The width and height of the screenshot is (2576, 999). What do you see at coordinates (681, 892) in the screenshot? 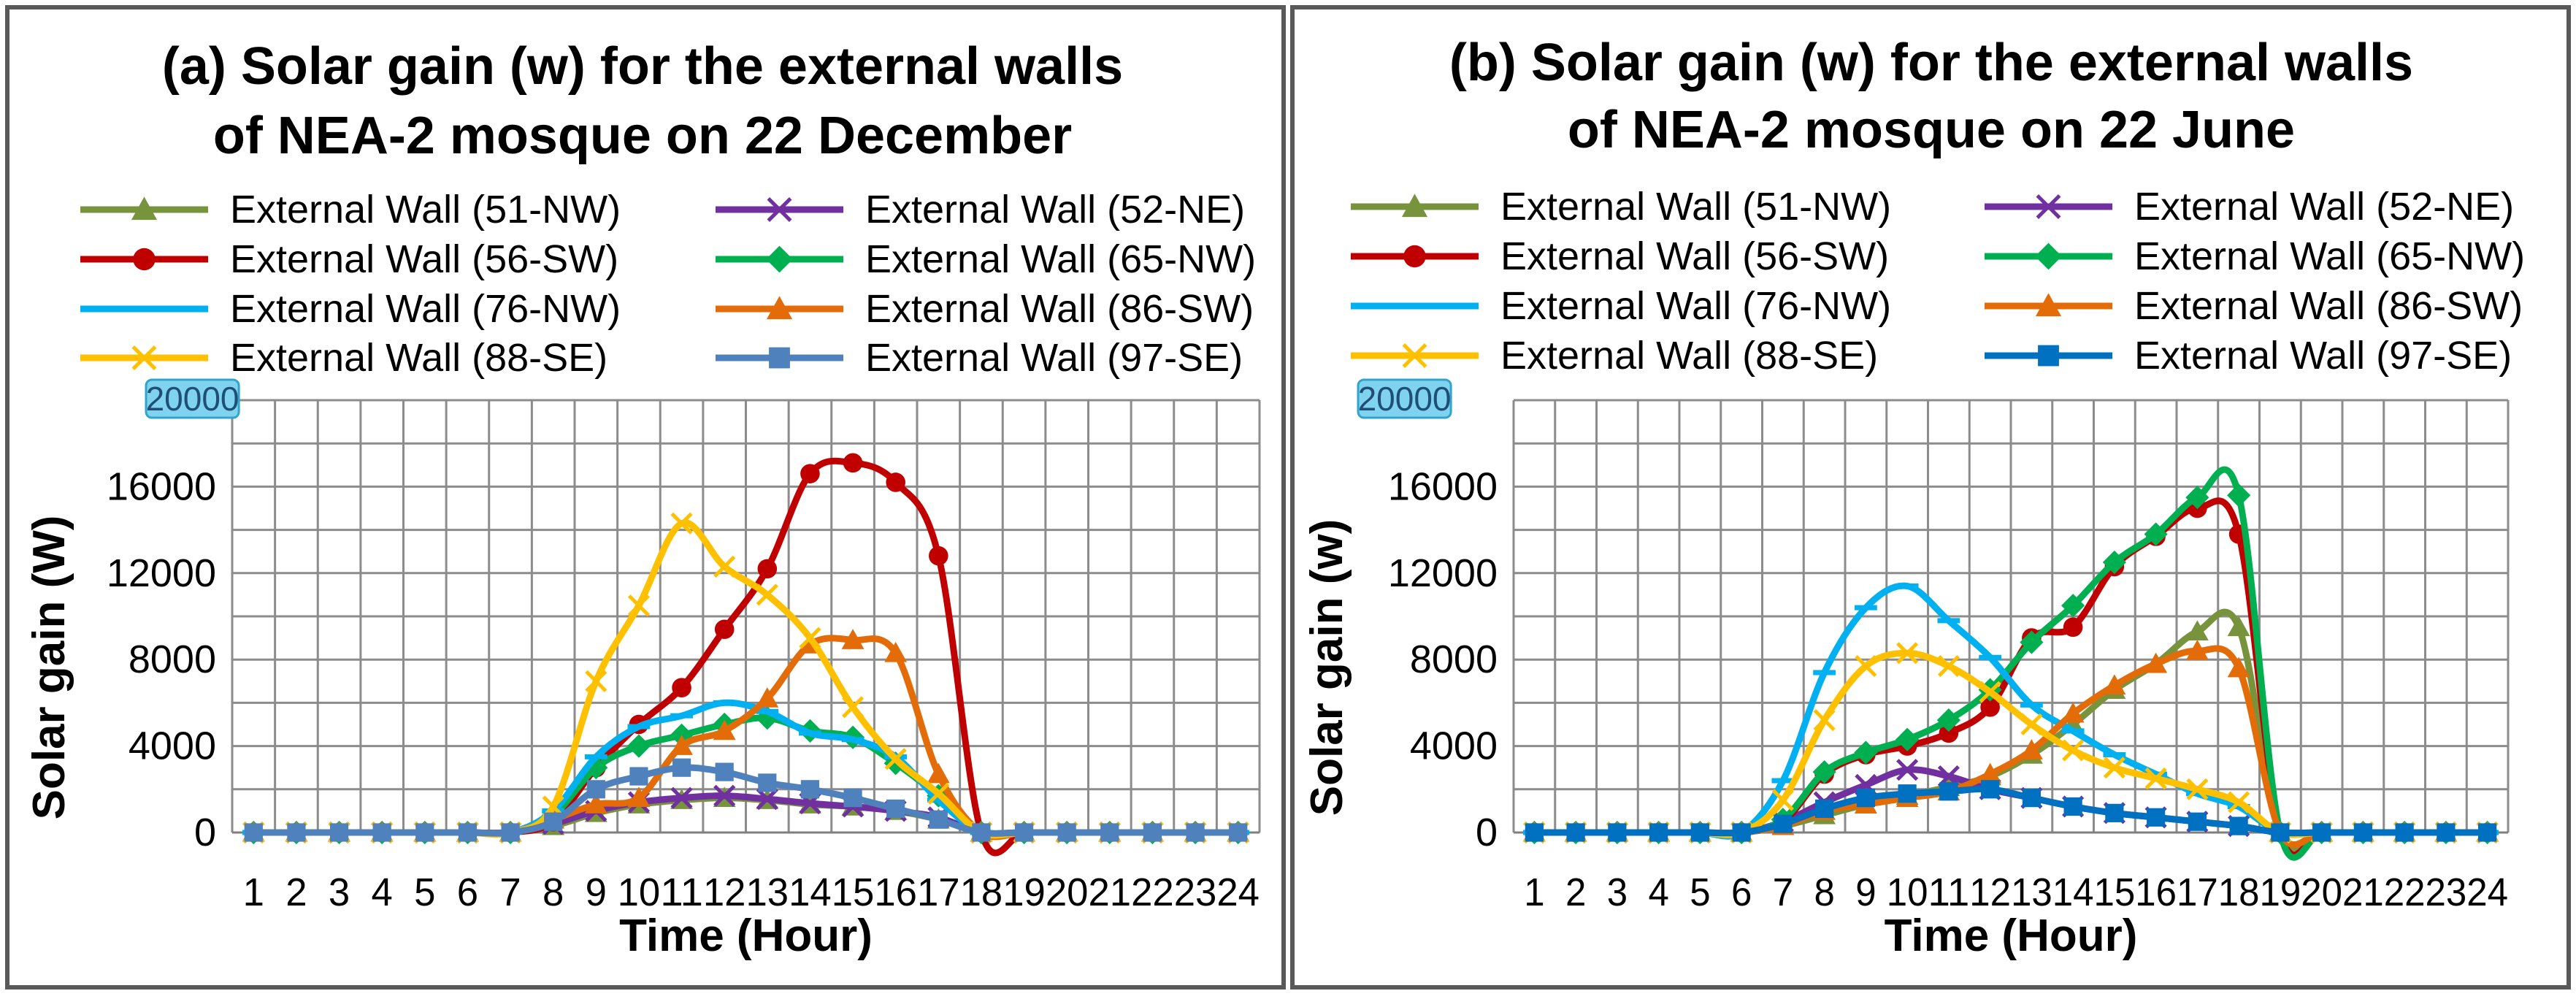
I see `a-xtick-11: 11` at bounding box center [681, 892].